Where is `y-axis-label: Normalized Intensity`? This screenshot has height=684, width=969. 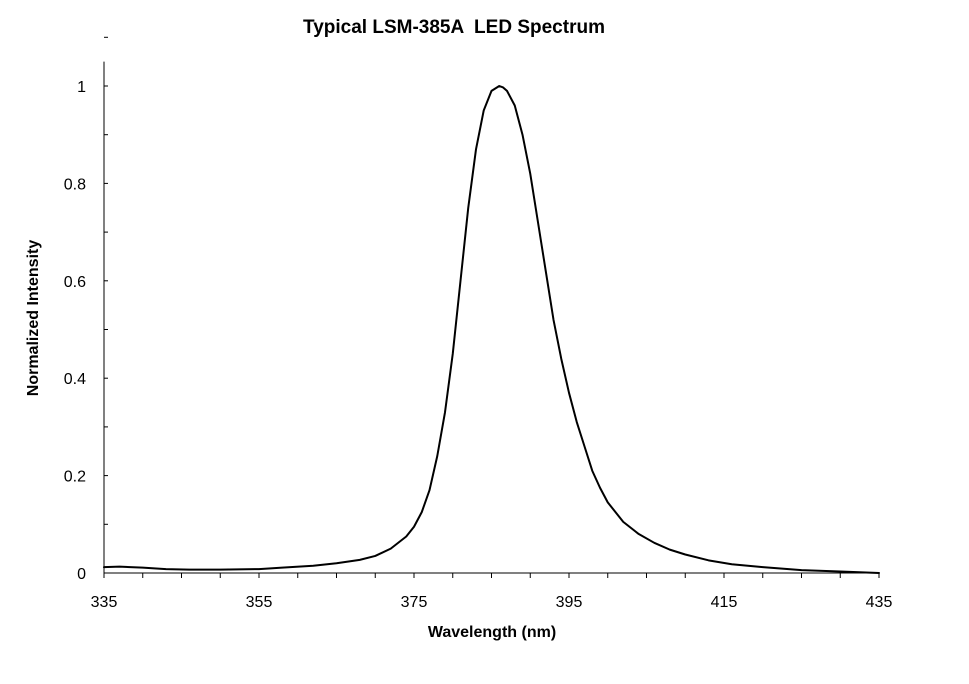 y-axis-label: Normalized Intensity is located at coordinates (33, 318).